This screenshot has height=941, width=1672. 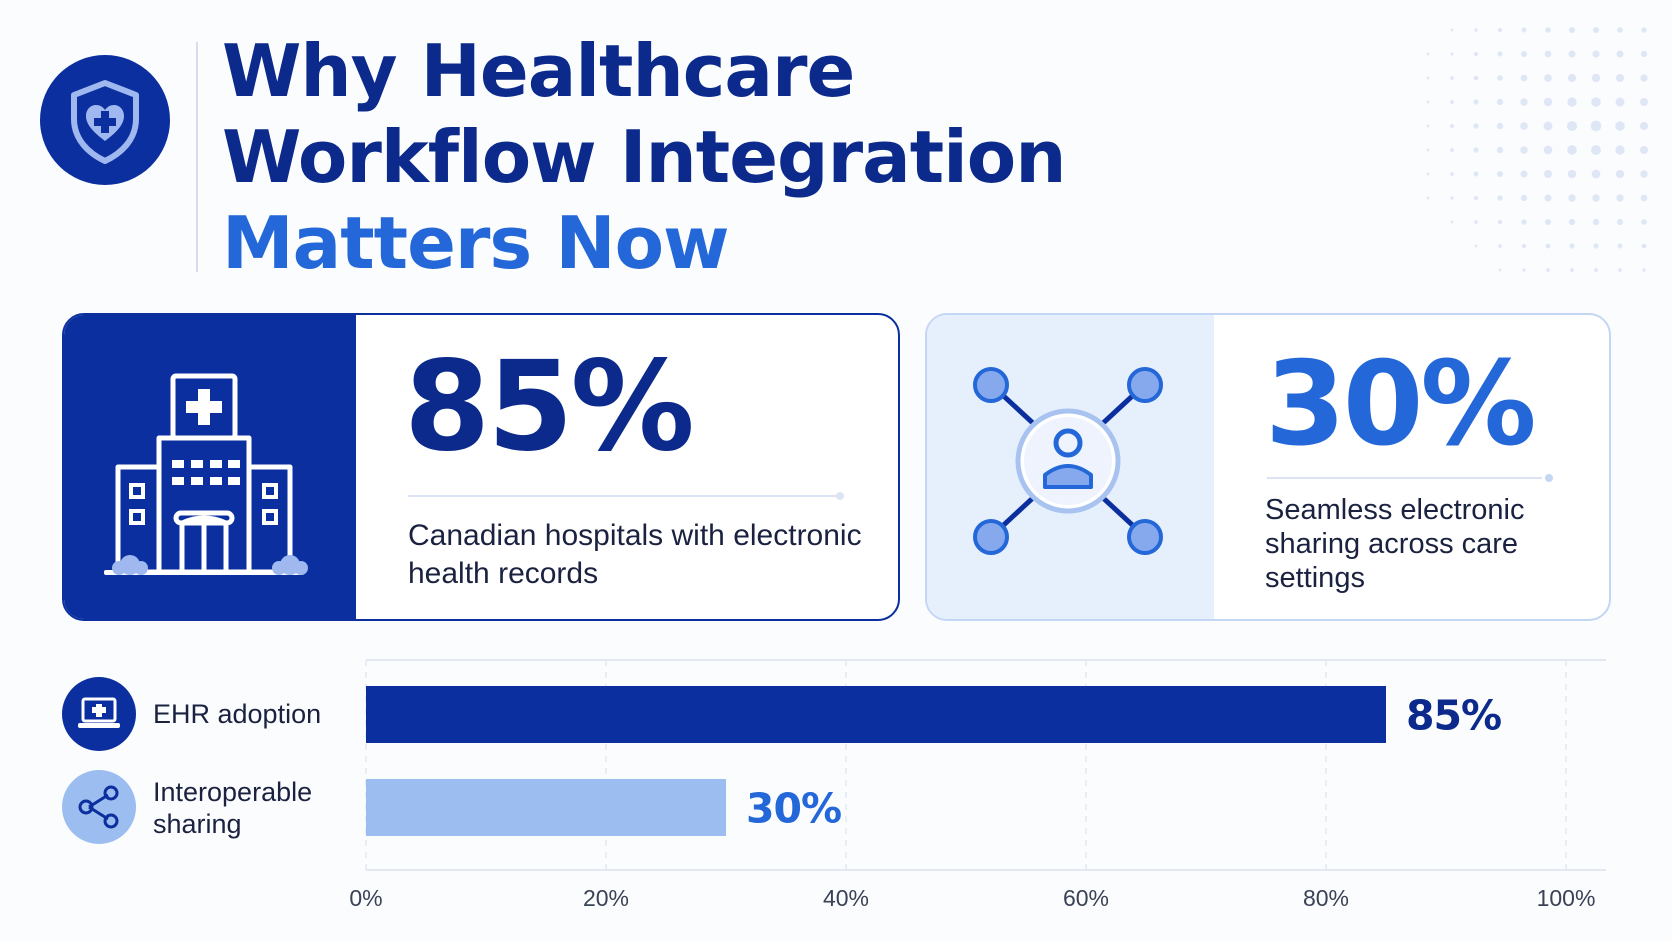 What do you see at coordinates (233, 808) in the screenshot?
I see `category-label-sharing: Interoperable sharing` at bounding box center [233, 808].